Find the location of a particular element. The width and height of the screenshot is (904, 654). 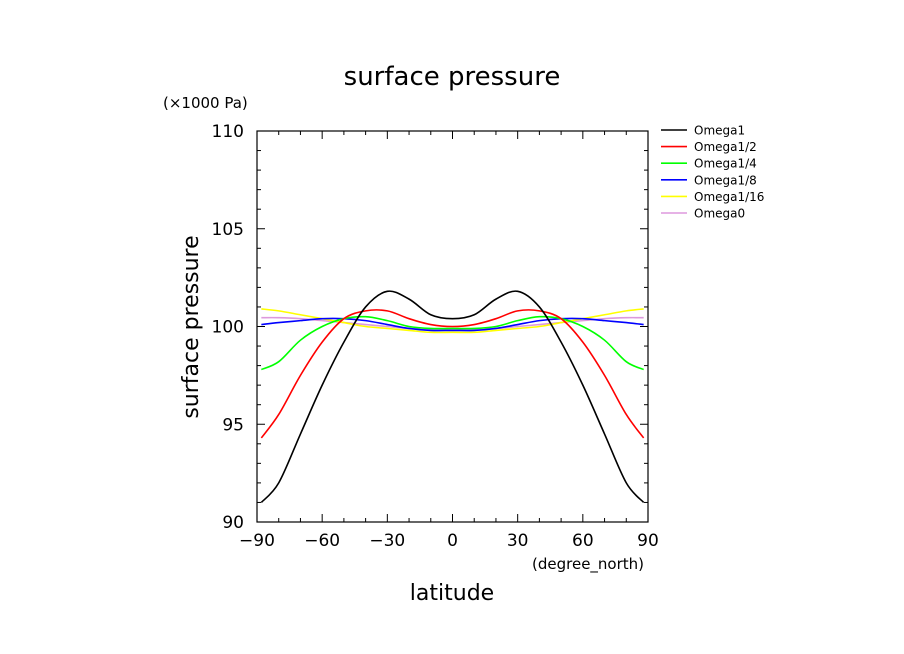

series-lines is located at coordinates (452, 397).